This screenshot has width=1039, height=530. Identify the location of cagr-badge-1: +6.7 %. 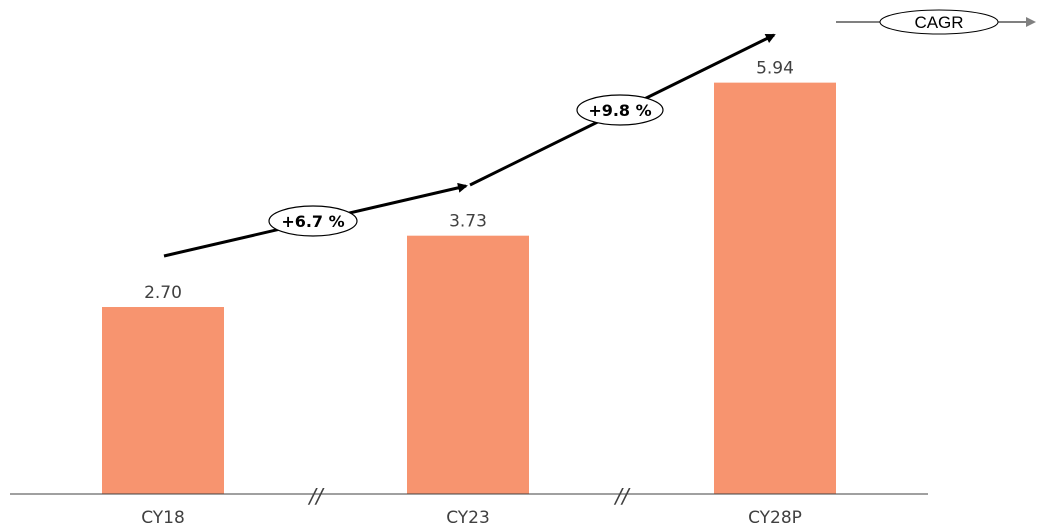
(313, 221).